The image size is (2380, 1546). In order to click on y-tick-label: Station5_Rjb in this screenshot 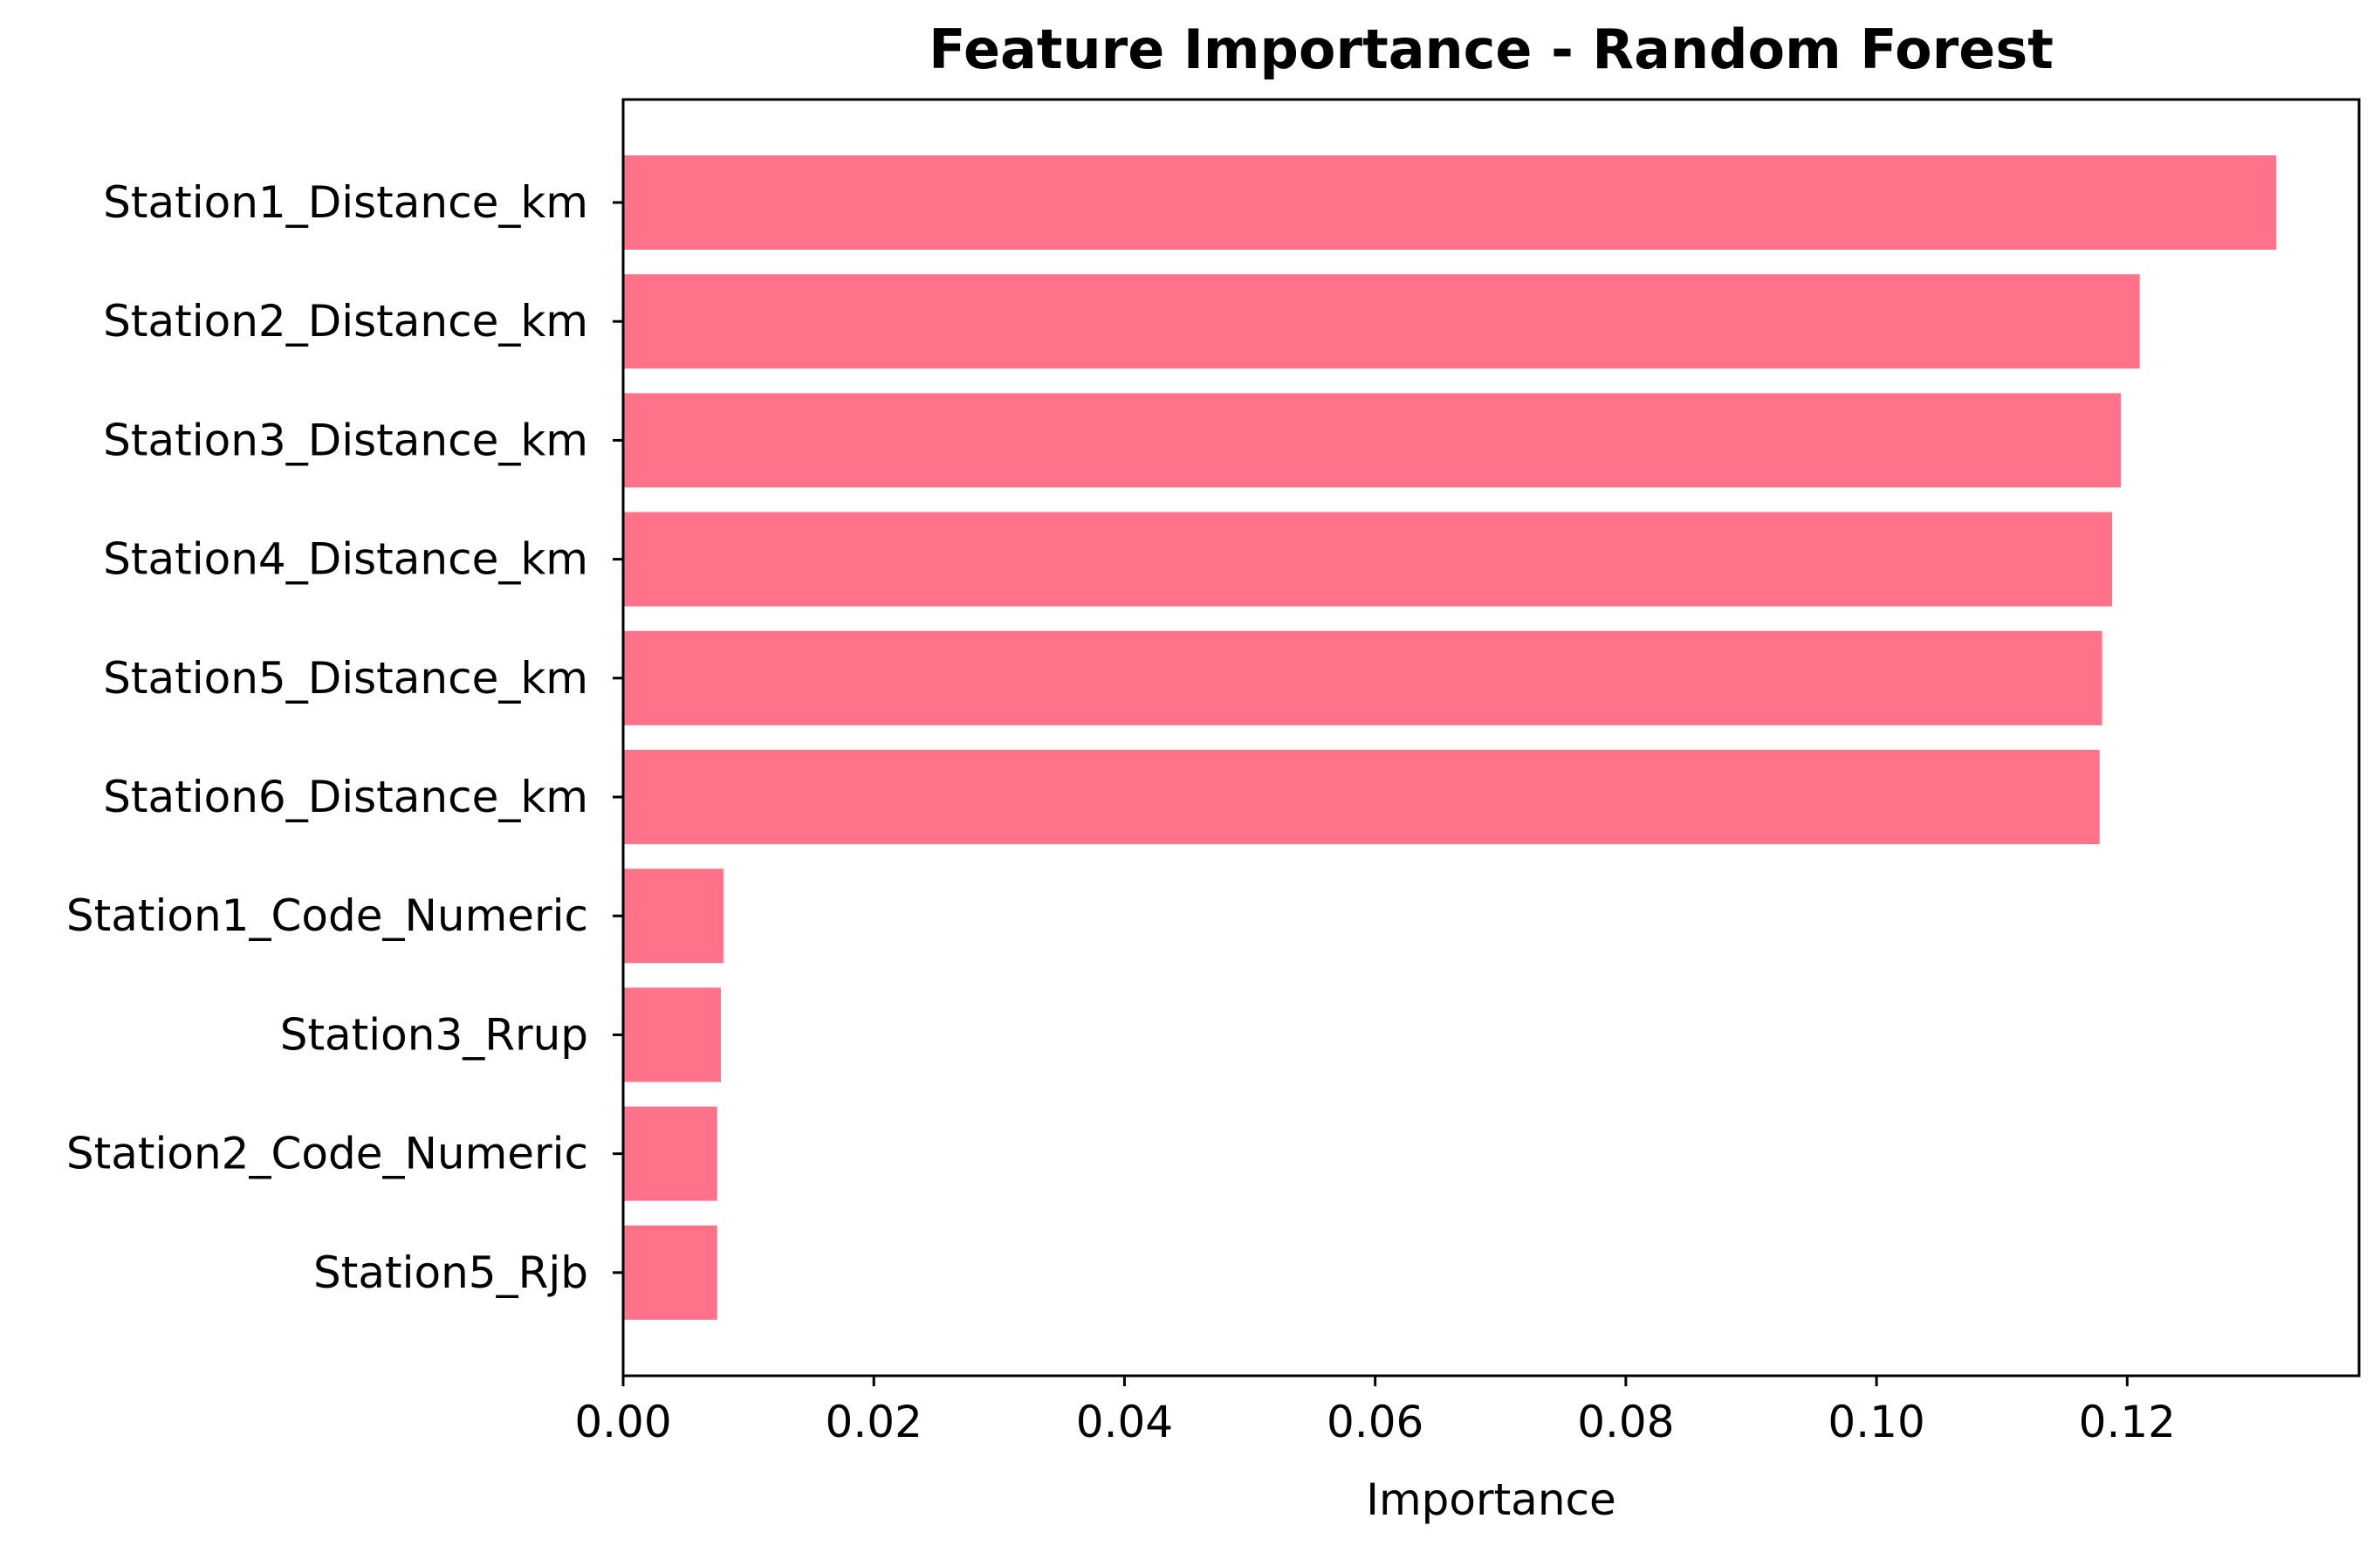, I will do `click(450, 1272)`.